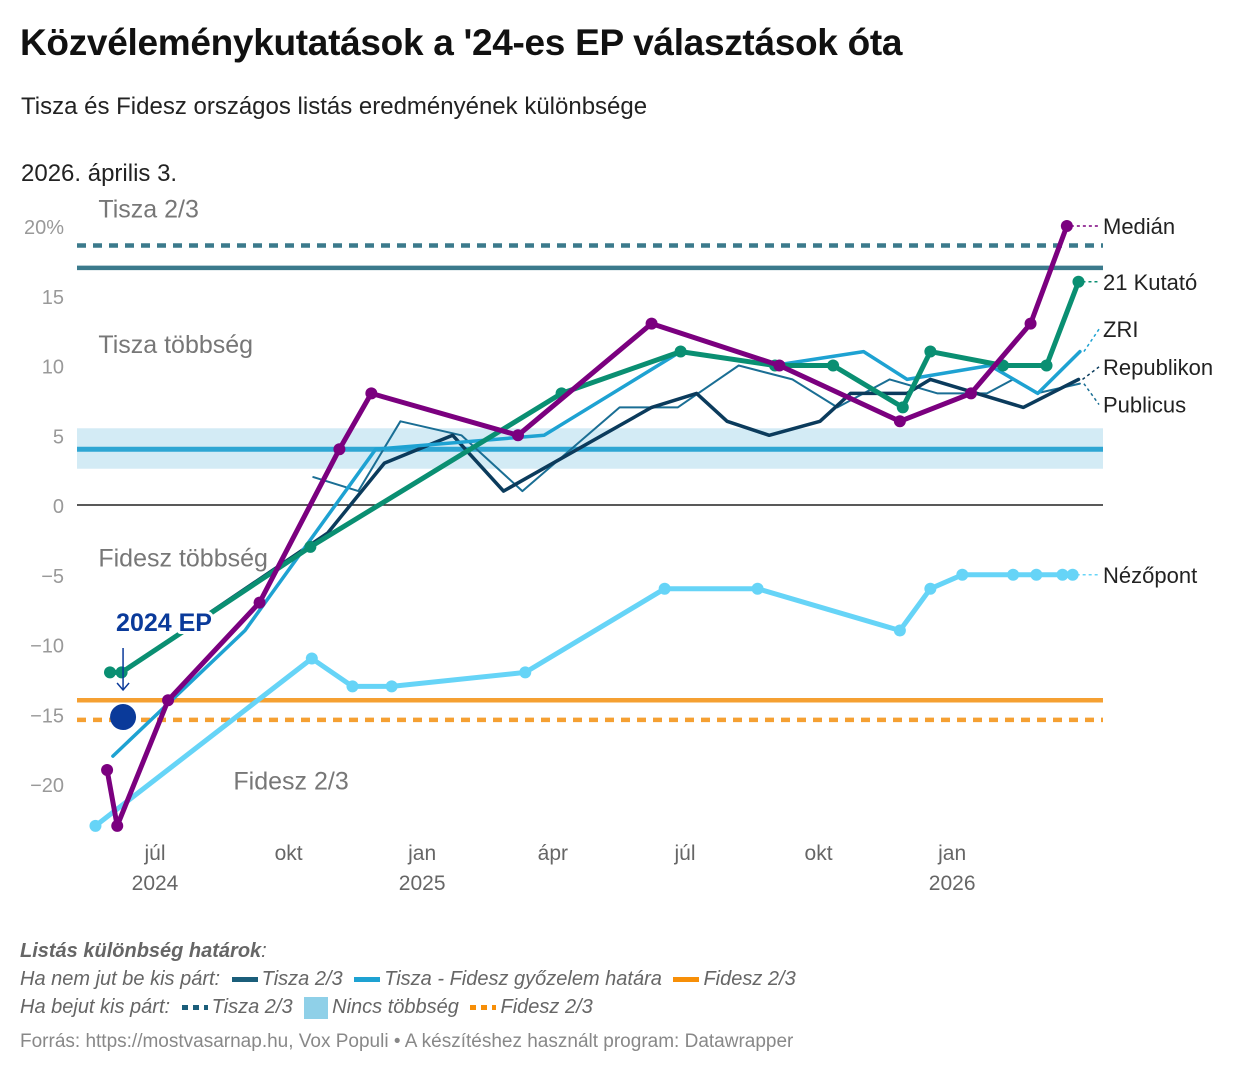  I want to click on legend-swatch-solid-dark, so click(244, 980).